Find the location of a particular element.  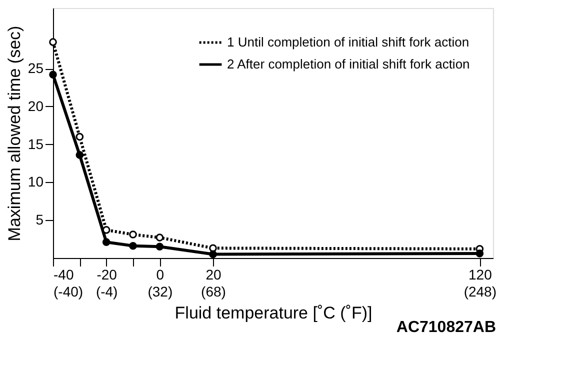

x2-tick-label: (-40) is located at coordinates (69, 292).